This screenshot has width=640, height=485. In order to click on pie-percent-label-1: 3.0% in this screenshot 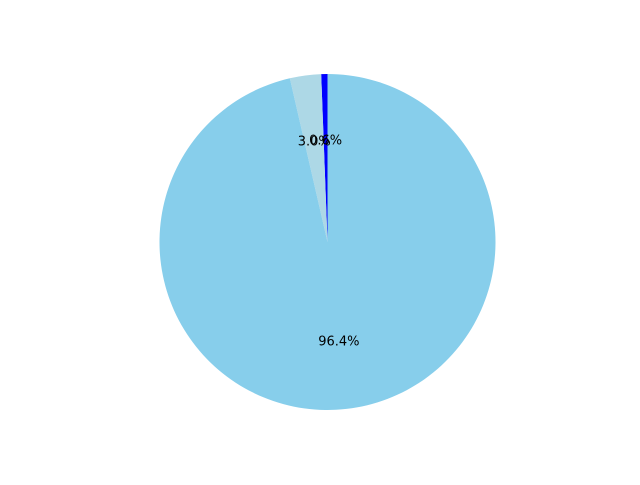, I will do `click(314, 142)`.